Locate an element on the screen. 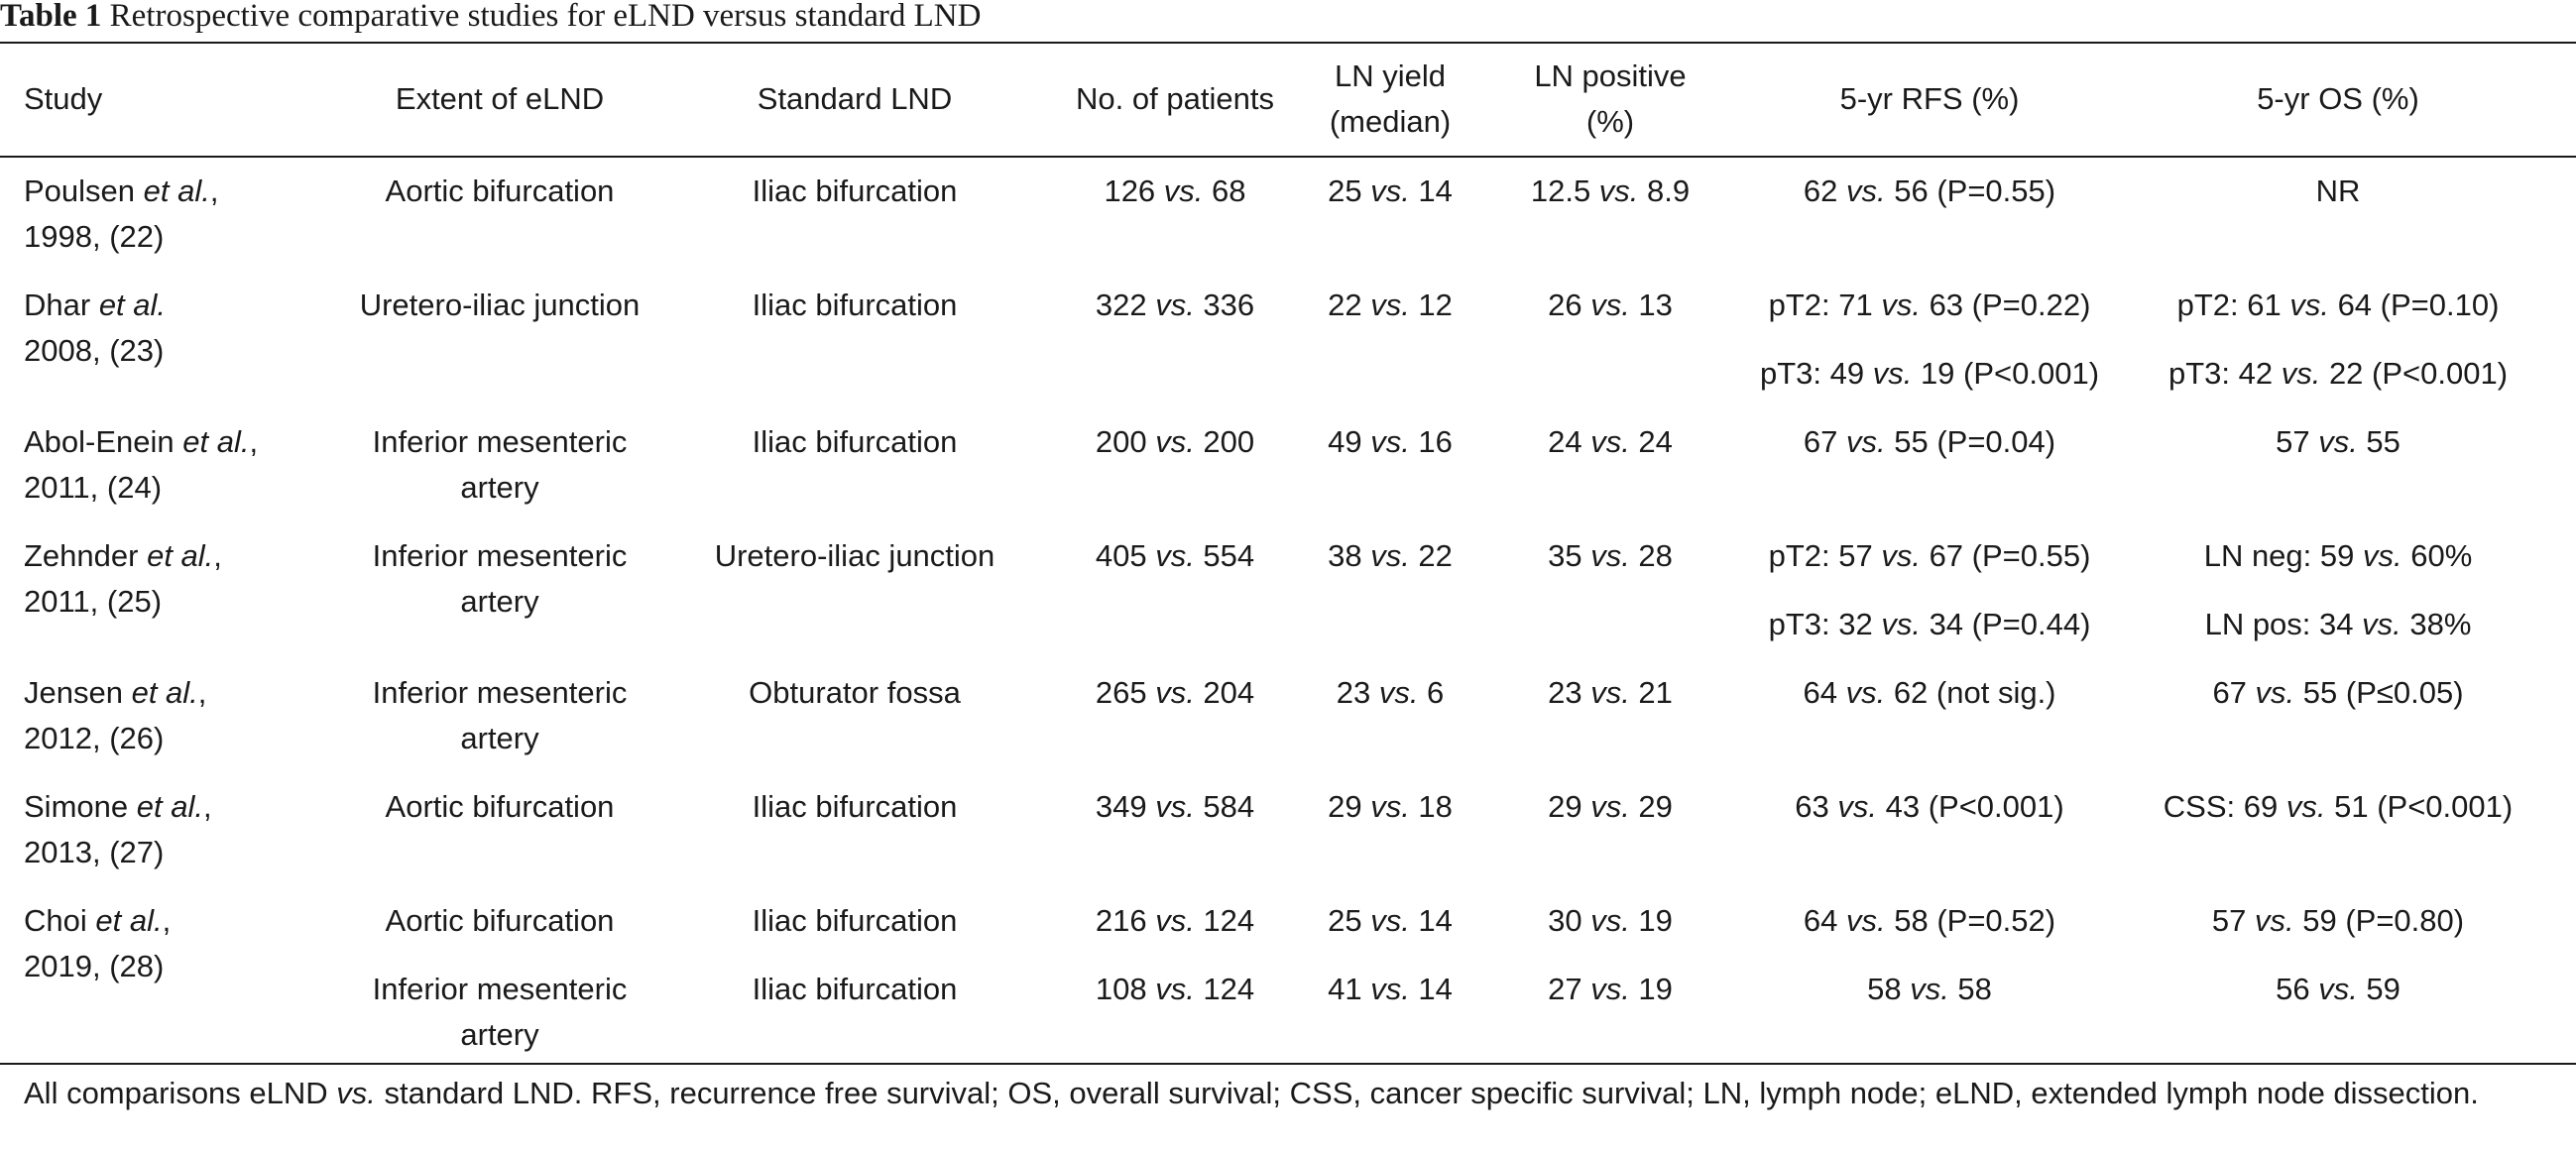 The image size is (2576, 1152). rfs-cell: 62 vs. 56 (P=0.55) is located at coordinates (1930, 190).